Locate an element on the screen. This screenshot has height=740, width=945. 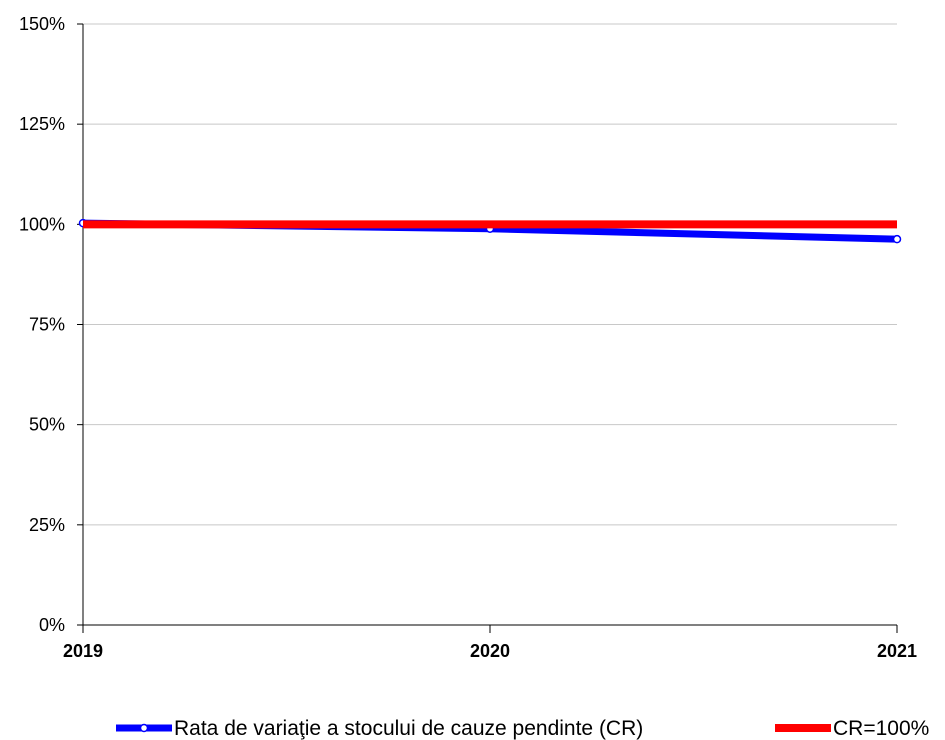
y-tick-labels: 0% 25% 50% 75% 100% 125% 150% is located at coordinates (42, 324).